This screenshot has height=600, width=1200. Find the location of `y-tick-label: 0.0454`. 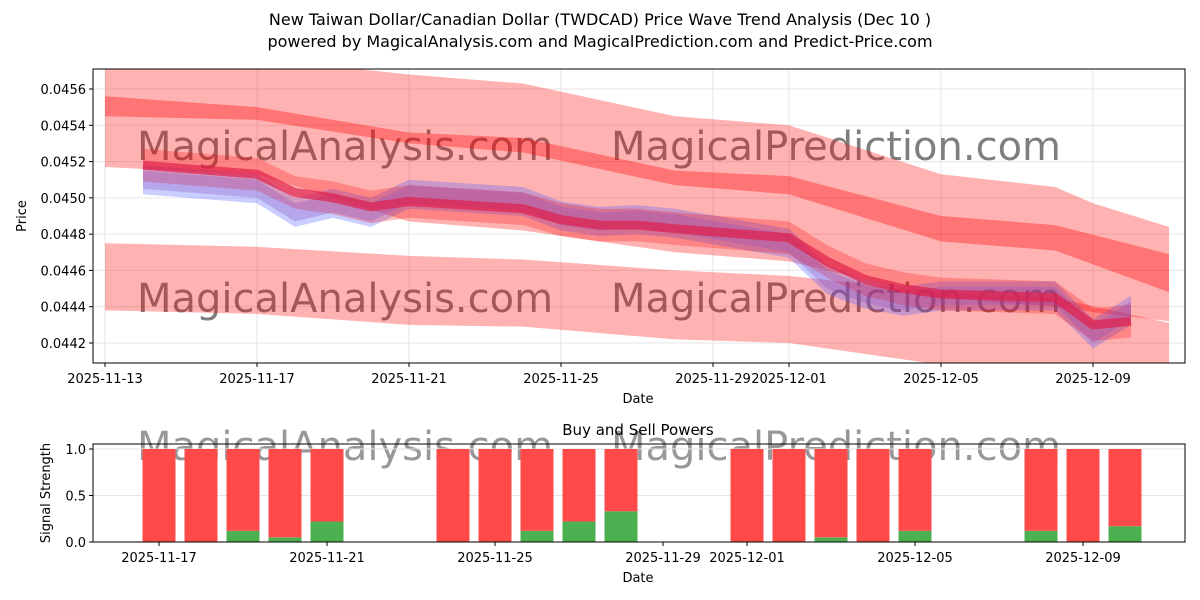

y-tick-label: 0.0454 is located at coordinates (64, 126).